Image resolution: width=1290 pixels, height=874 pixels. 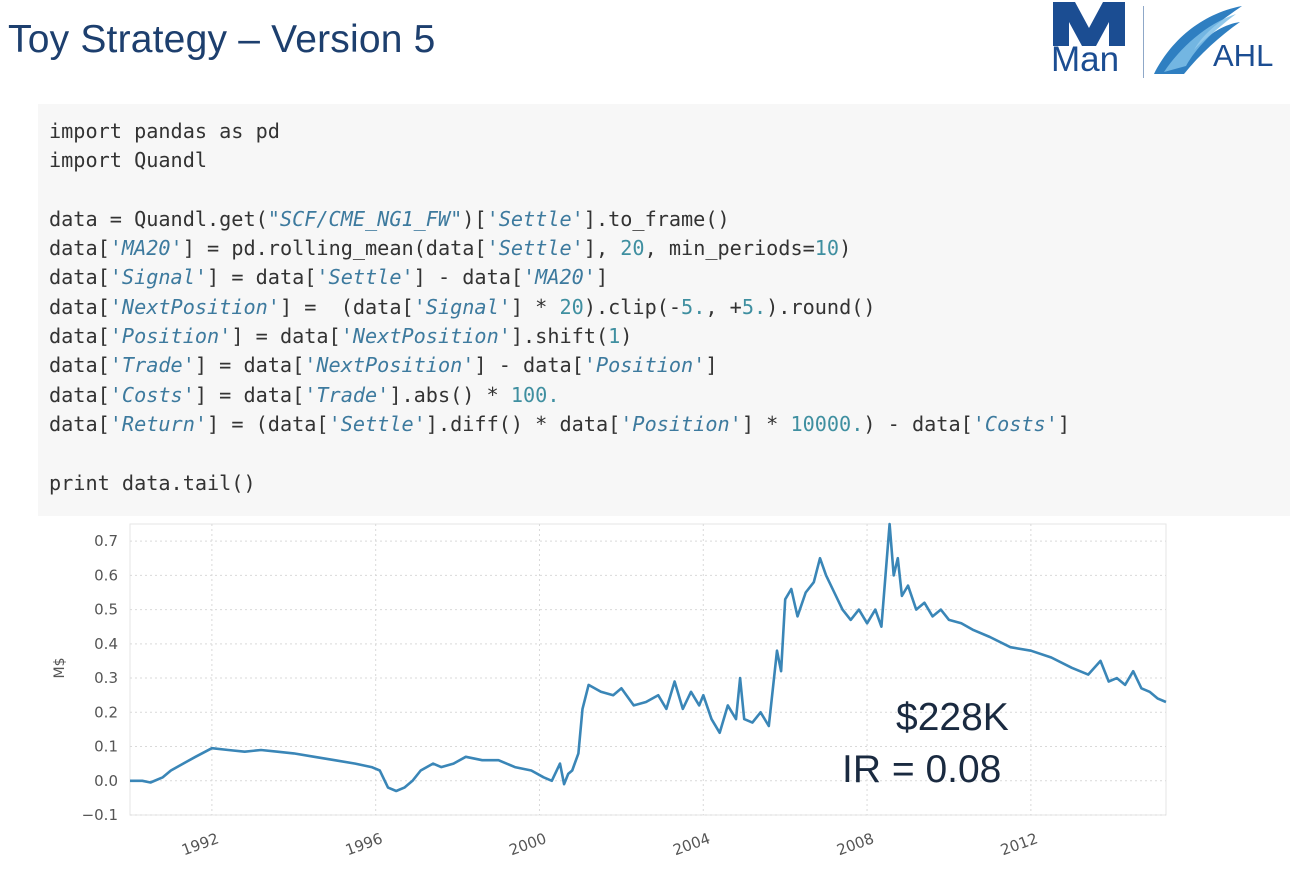 What do you see at coordinates (523, 423) in the screenshot?
I see `code-token: ].diff() * data[` at bounding box center [523, 423].